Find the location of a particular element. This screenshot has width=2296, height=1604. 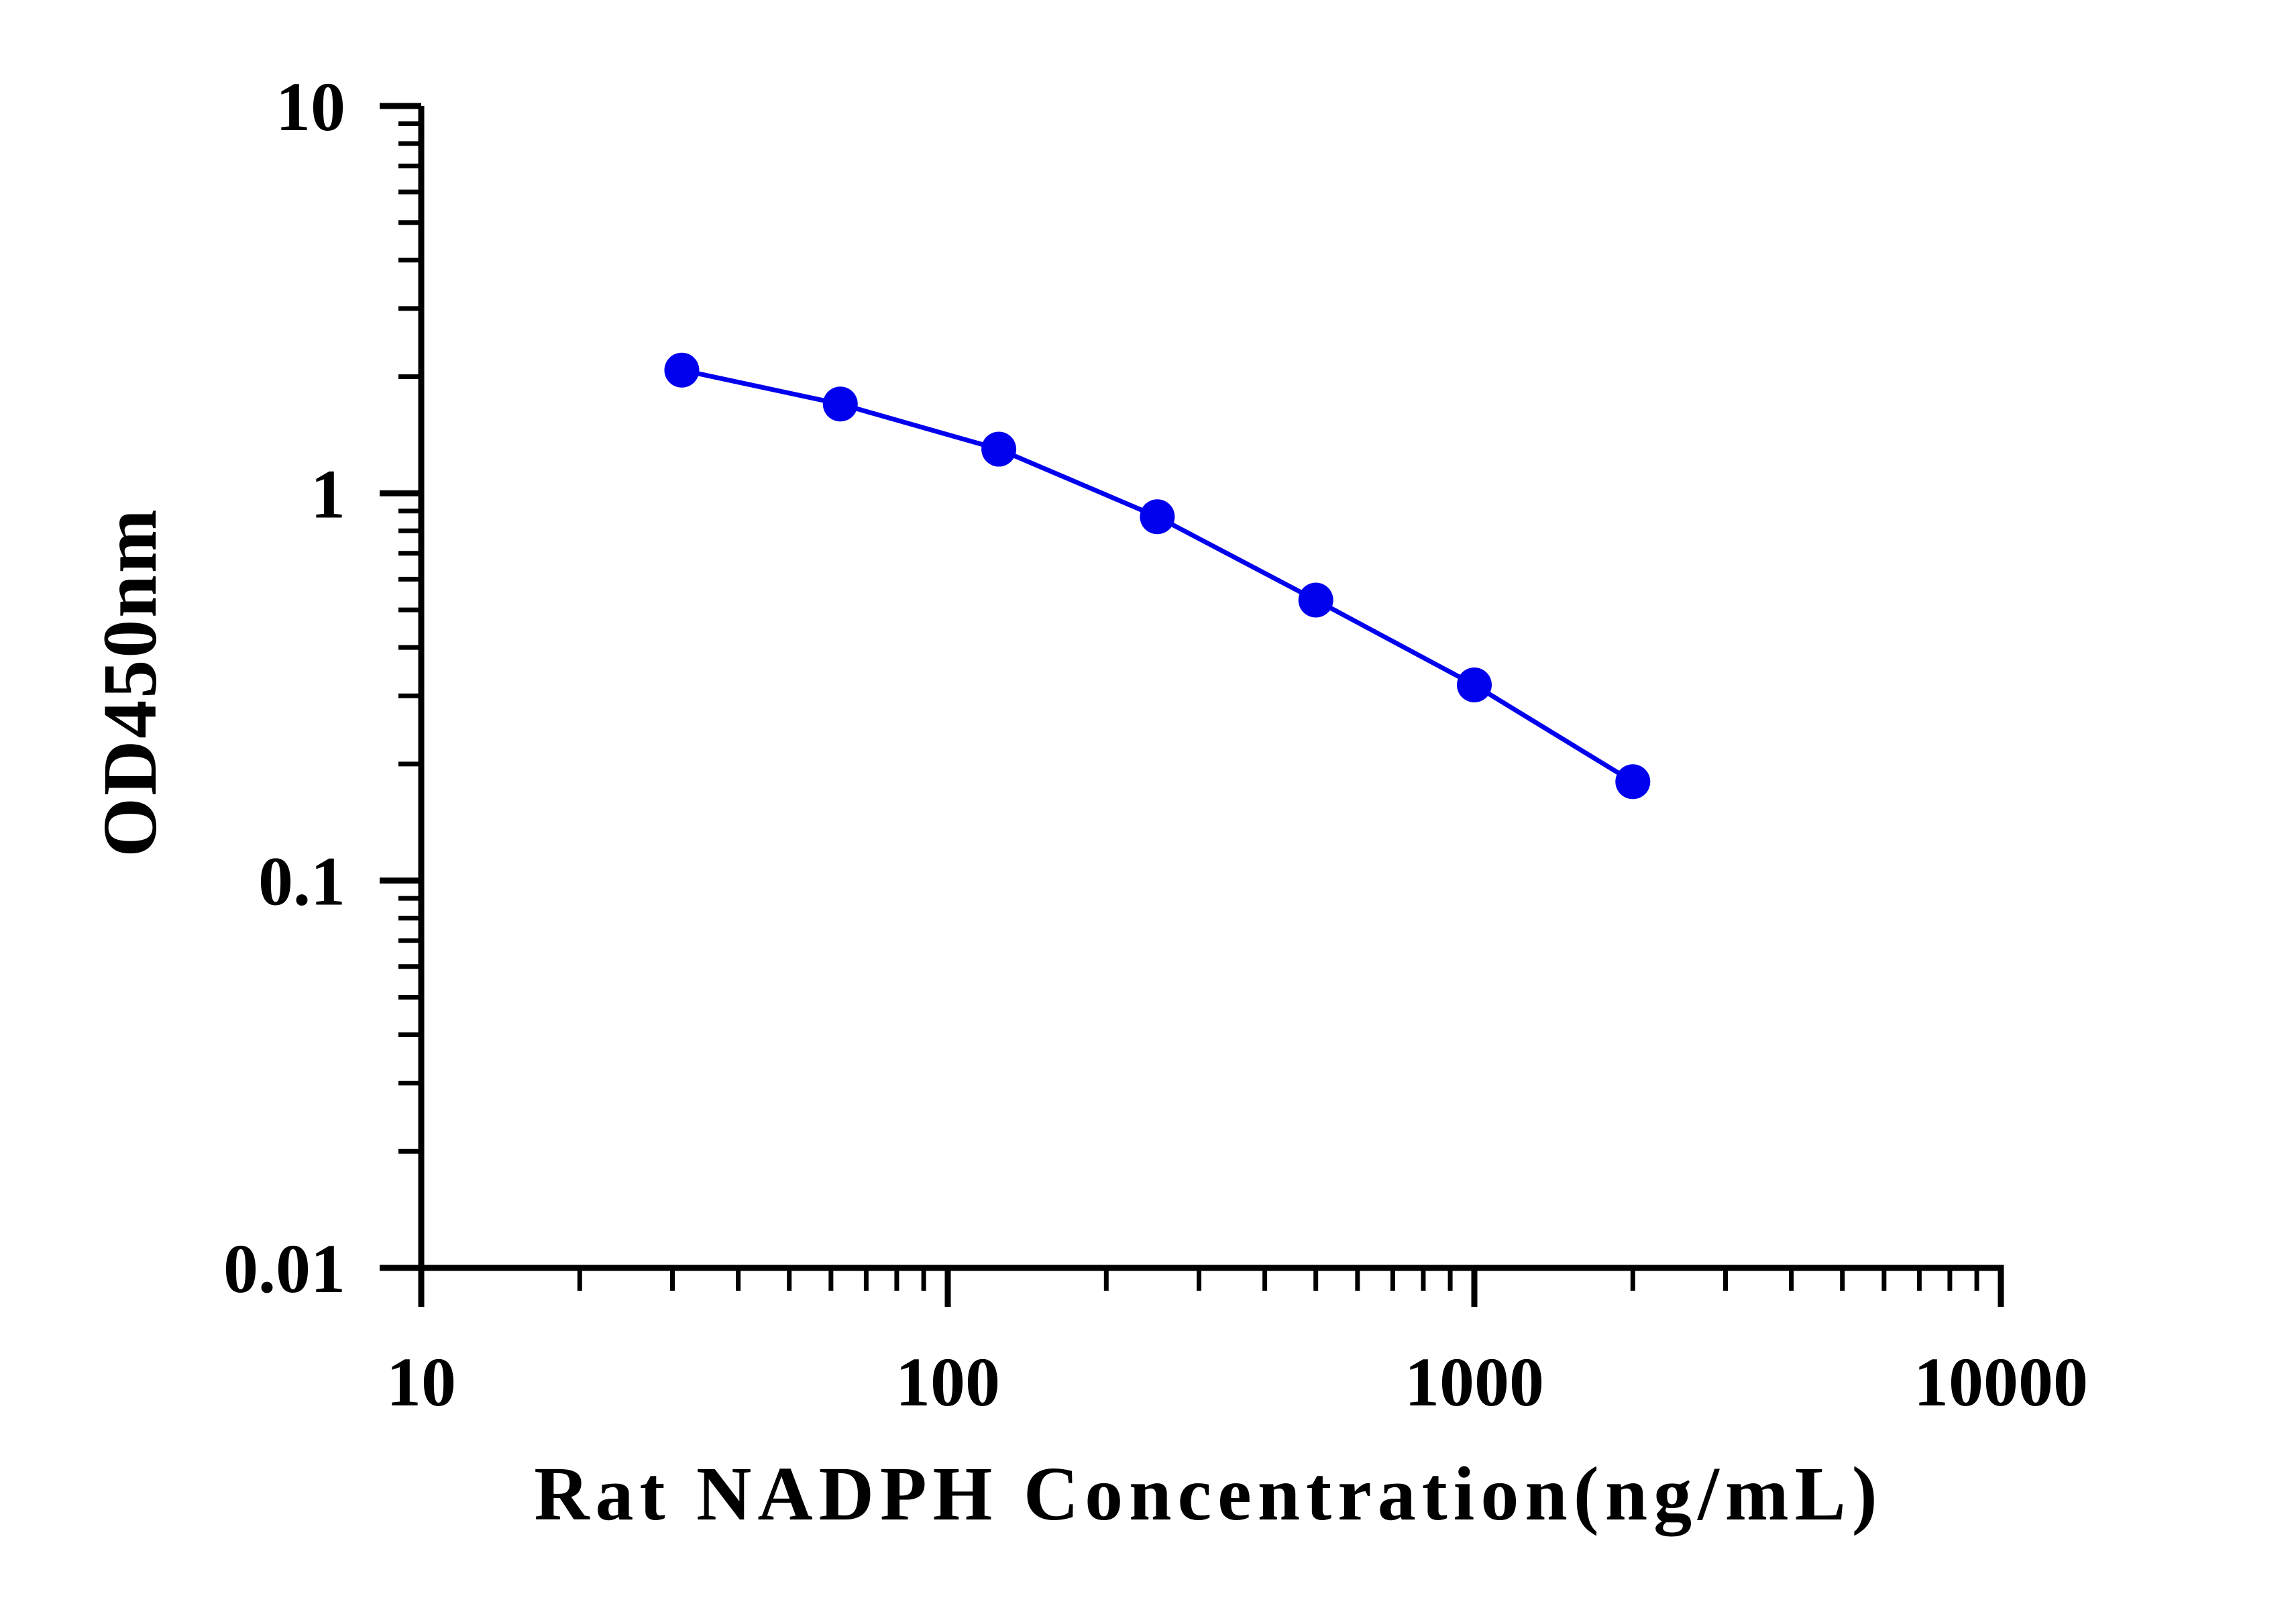

y-tick-label: 10 is located at coordinates (310, 107).